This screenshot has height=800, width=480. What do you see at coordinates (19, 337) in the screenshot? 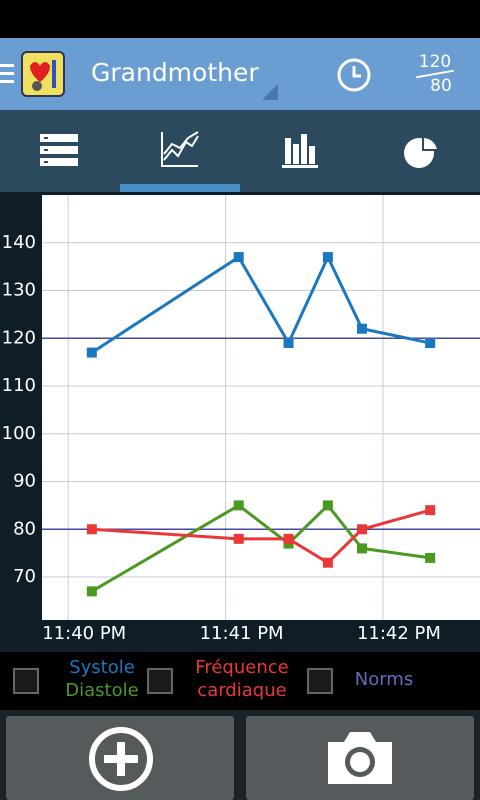
I see `y-tick-label: 120` at bounding box center [19, 337].